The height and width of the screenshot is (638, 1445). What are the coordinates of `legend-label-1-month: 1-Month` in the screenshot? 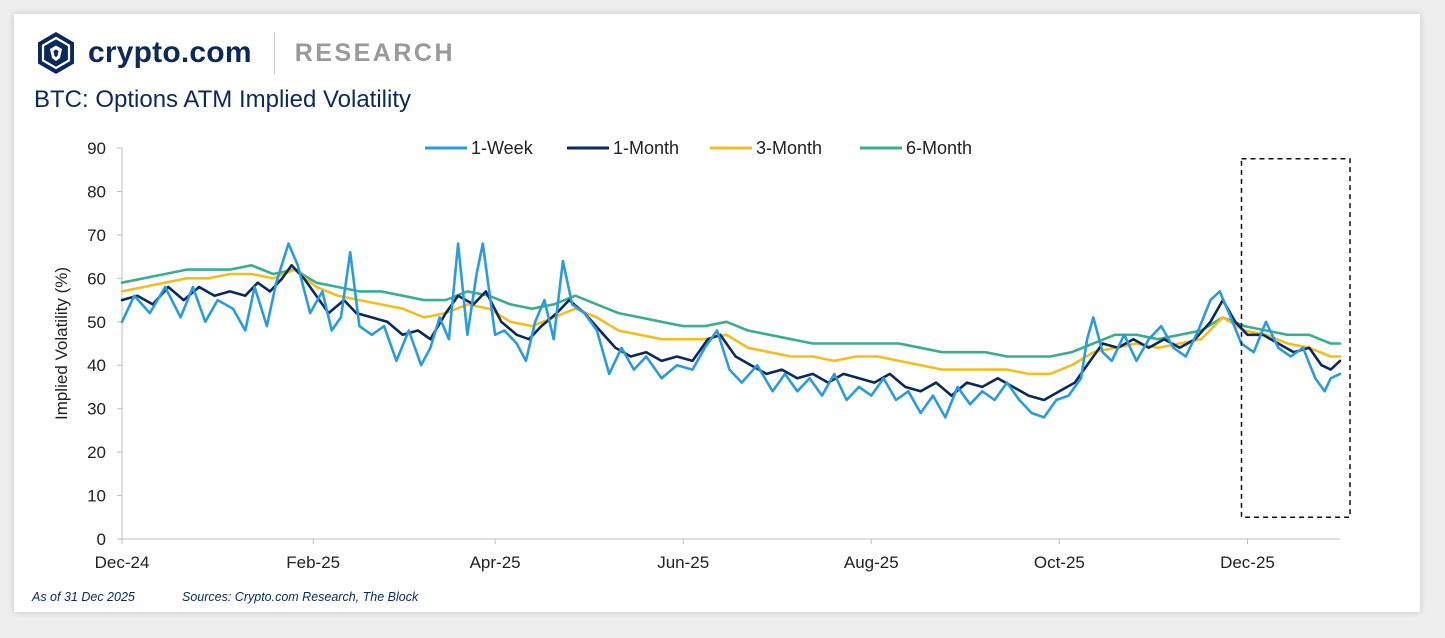 It's located at (646, 148).